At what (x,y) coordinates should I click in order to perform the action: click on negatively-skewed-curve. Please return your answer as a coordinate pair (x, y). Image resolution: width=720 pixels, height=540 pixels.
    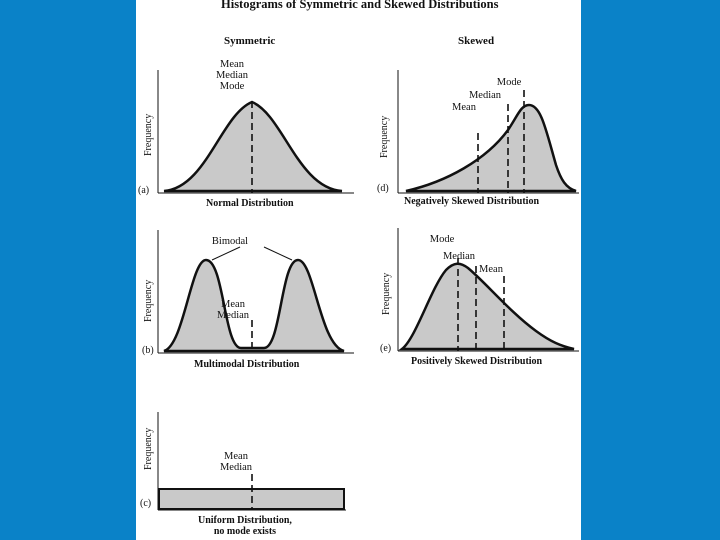
    Looking at the image, I should click on (491, 148).